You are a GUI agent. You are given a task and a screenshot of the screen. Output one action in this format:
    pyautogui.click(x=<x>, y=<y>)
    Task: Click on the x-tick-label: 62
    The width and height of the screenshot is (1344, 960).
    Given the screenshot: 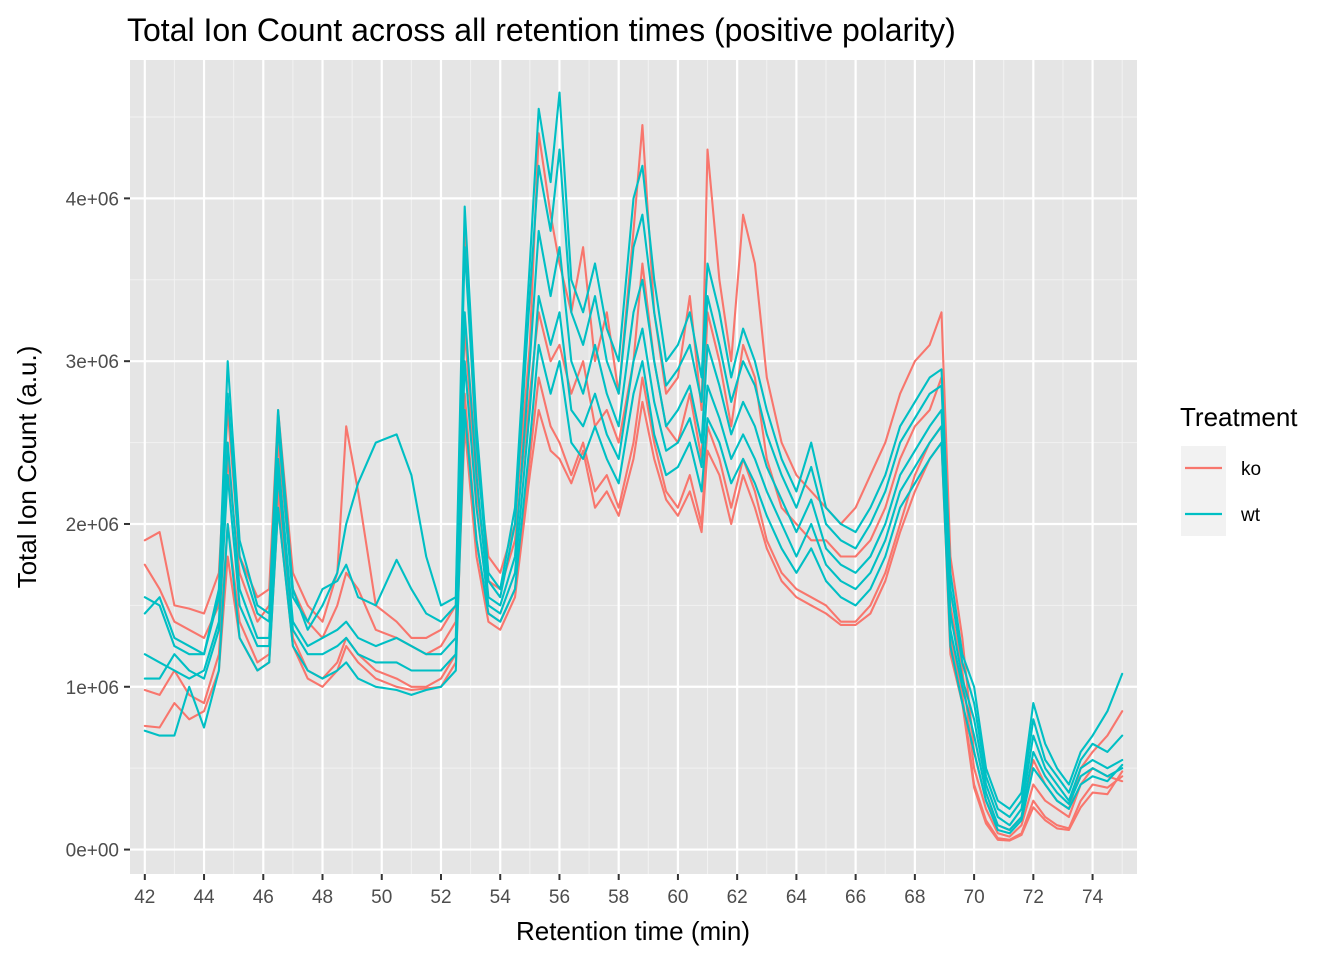 What is the action you would take?
    pyautogui.click(x=737, y=897)
    